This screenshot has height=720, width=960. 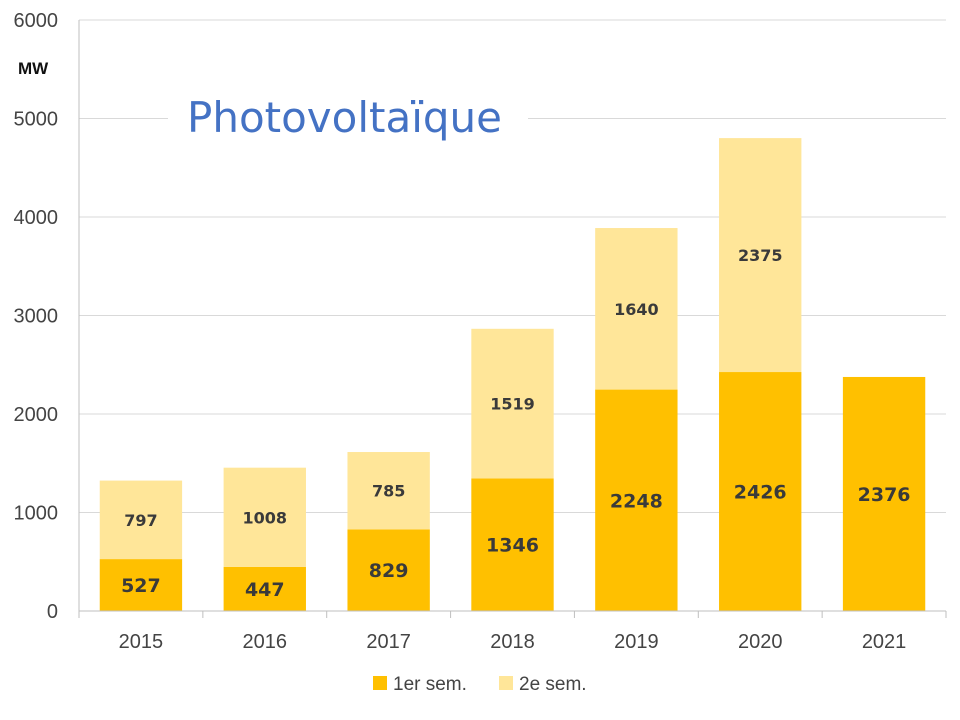 I want to click on data-label: 2375, so click(x=760, y=255).